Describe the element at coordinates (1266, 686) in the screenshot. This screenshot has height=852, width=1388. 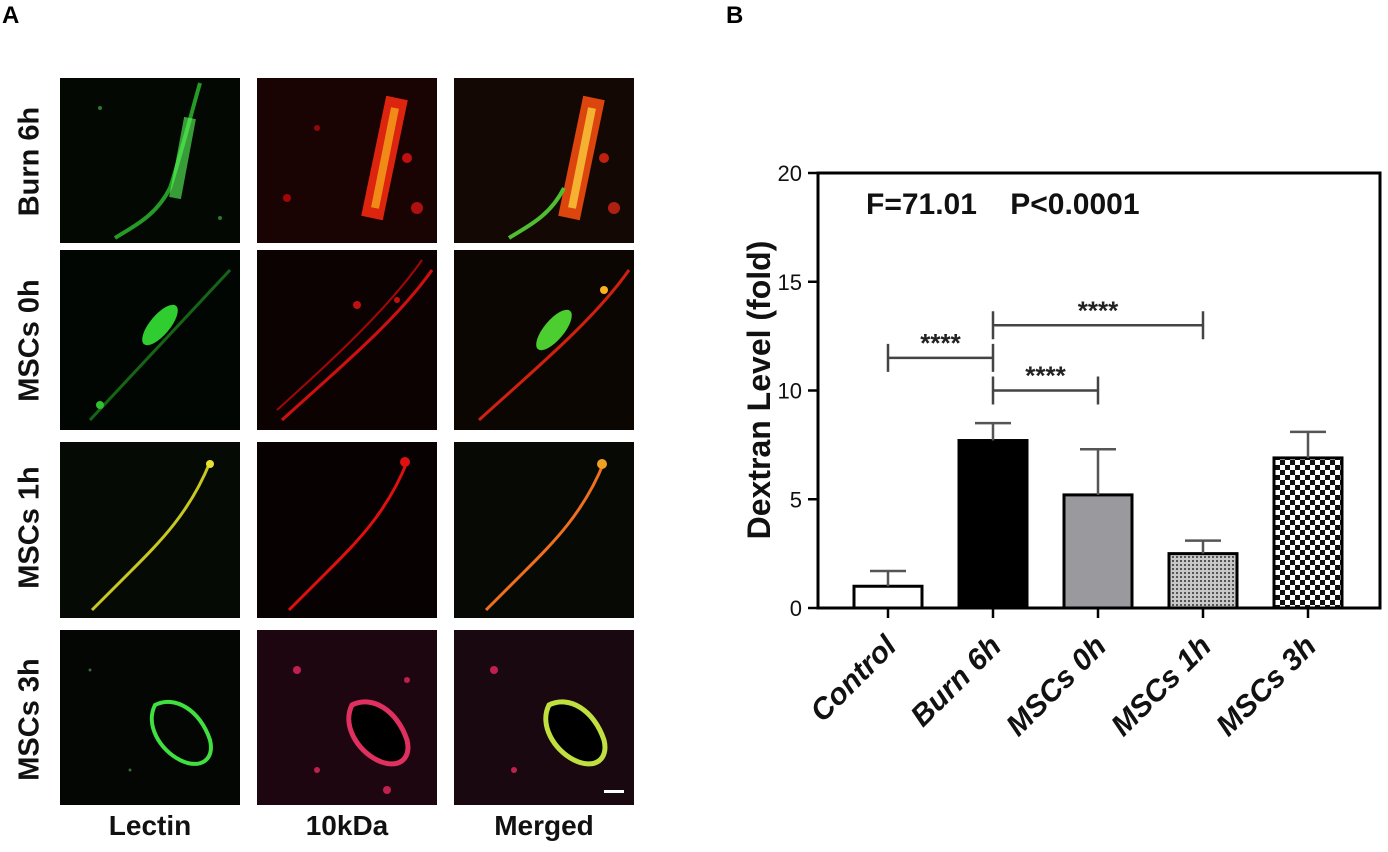
I see `x-tick-label-4: MSCs 3h` at that location.